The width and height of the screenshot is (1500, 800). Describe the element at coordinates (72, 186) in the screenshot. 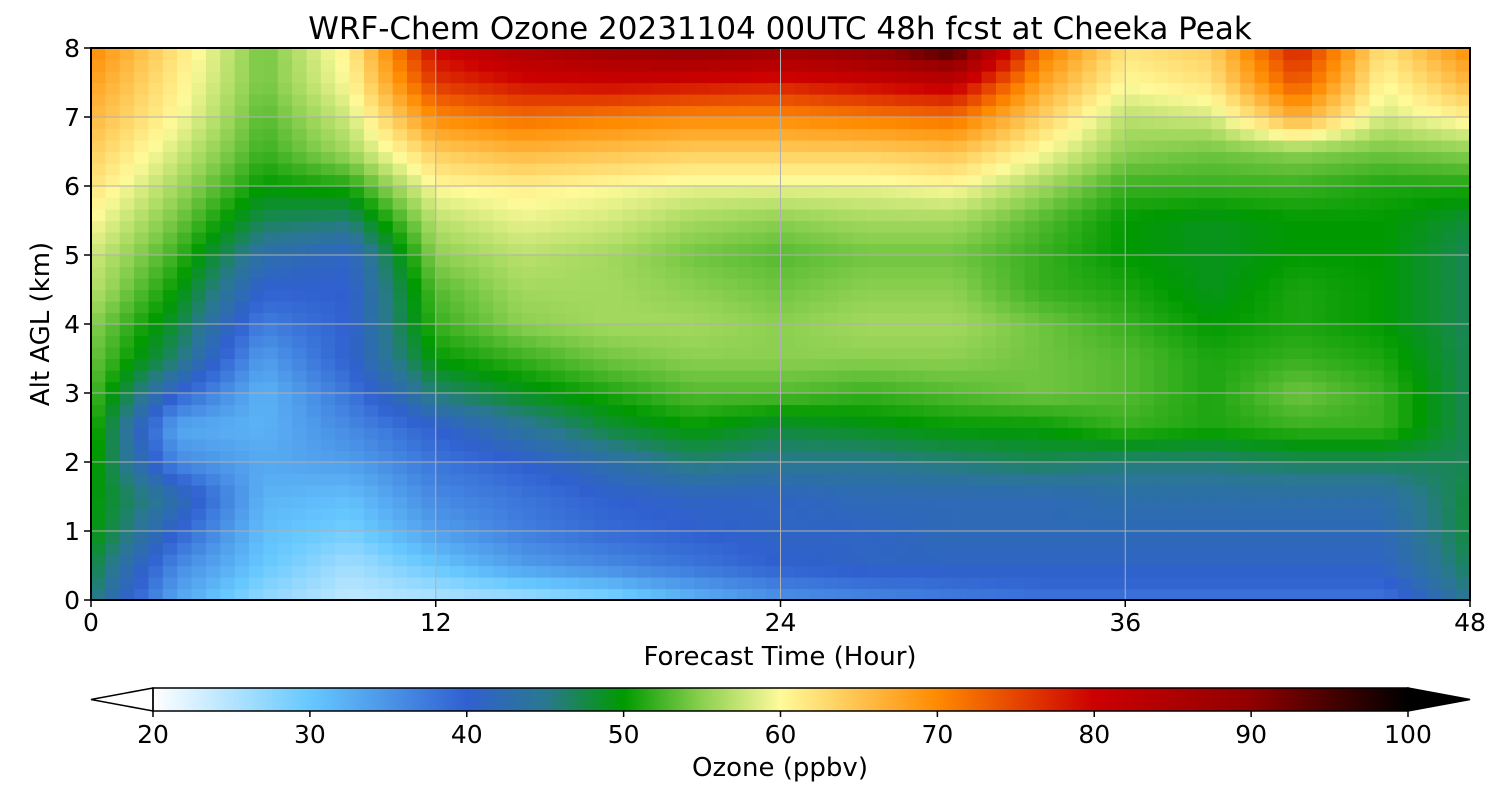

I see `y-tick-label: 6` at that location.